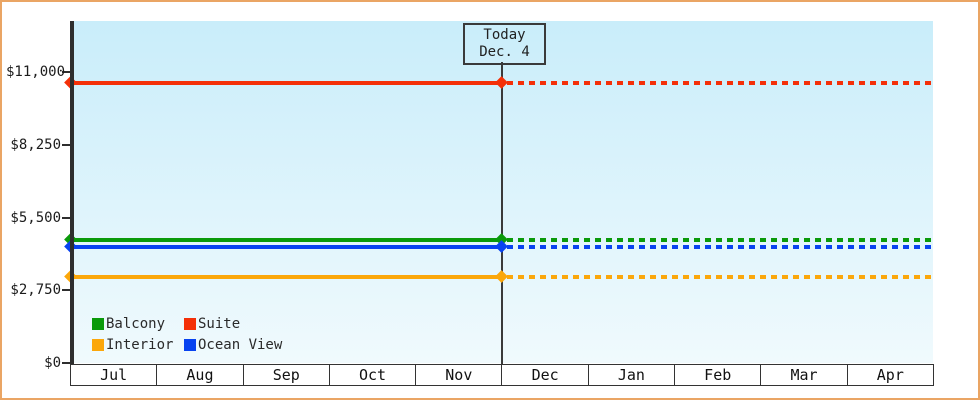 This screenshot has height=400, width=980. Describe the element at coordinates (72, 192) in the screenshot. I see `y-axis` at that location.